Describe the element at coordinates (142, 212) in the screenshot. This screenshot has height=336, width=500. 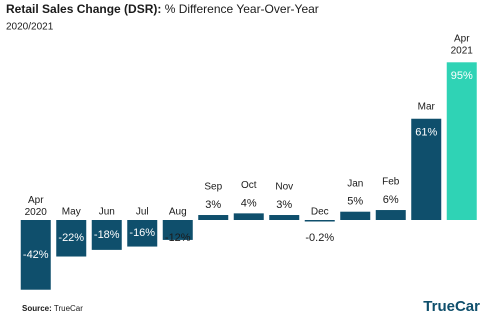
I see `category-label: Jul` at that location.